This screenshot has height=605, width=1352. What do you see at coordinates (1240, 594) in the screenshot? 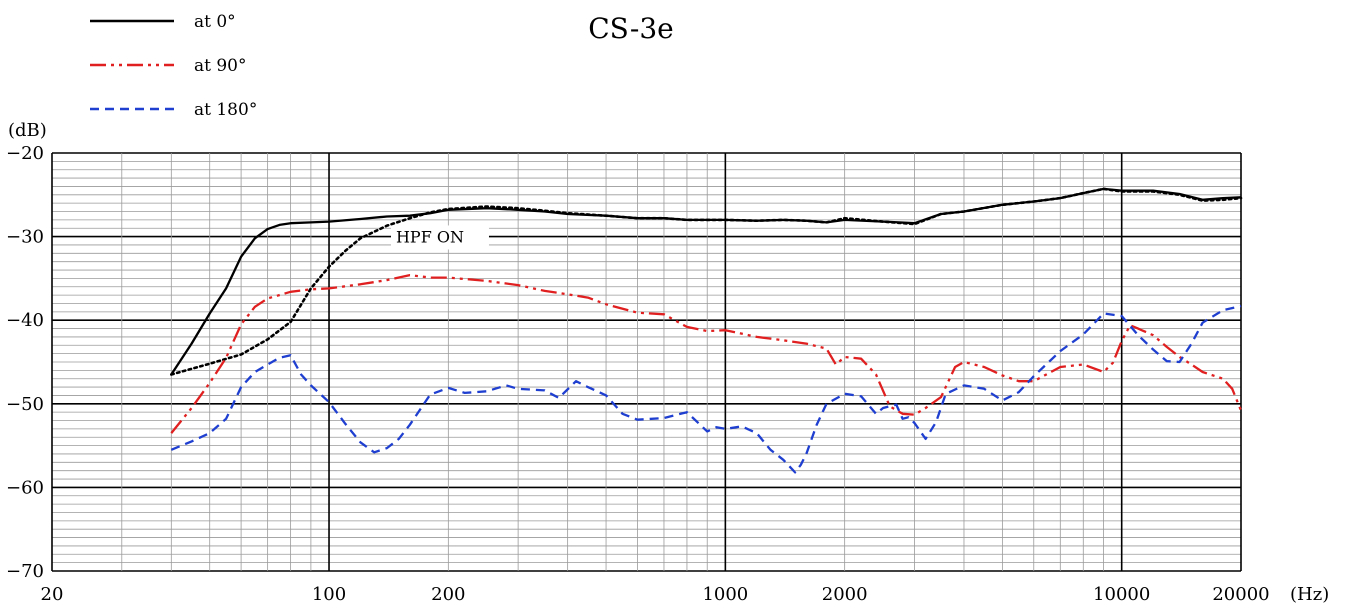
I see `x-tick-label: 20000` at bounding box center [1240, 594].